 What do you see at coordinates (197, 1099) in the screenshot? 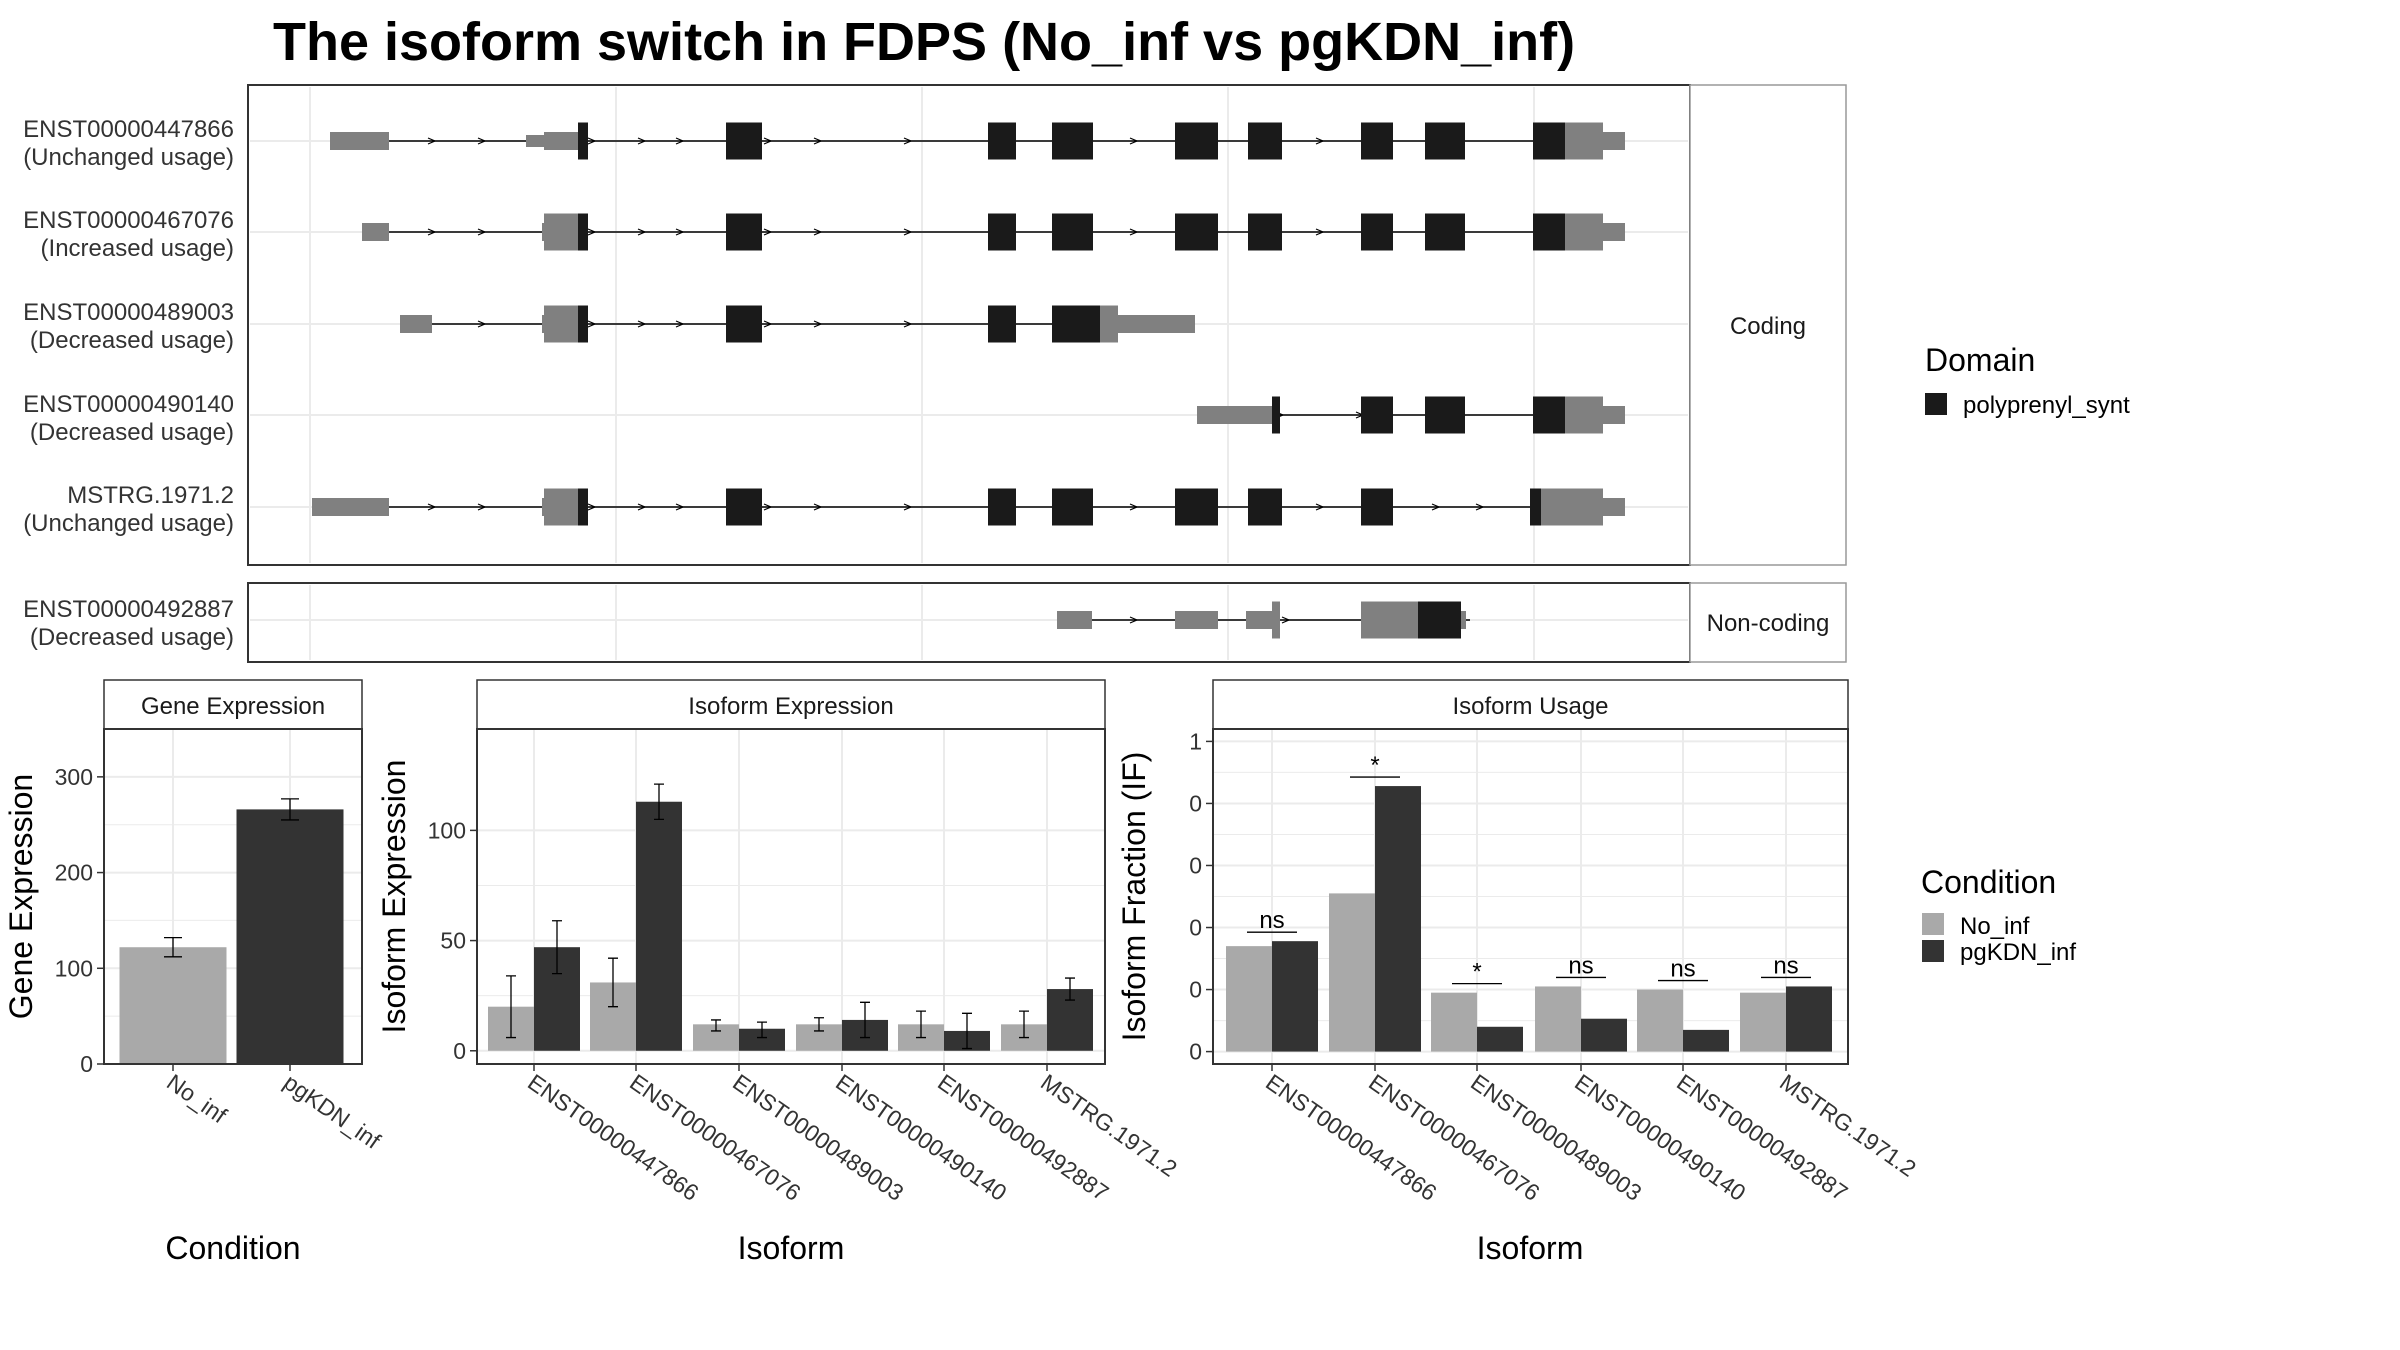
I see `x-tick-label: No_inf` at bounding box center [197, 1099].